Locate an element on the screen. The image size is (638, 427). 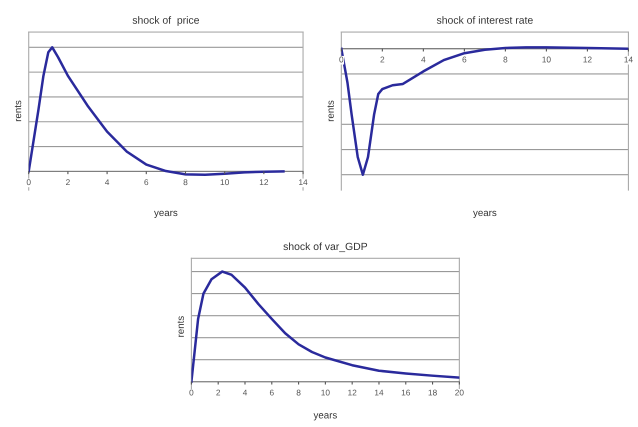
x-tick-label: 16 is located at coordinates (406, 393).